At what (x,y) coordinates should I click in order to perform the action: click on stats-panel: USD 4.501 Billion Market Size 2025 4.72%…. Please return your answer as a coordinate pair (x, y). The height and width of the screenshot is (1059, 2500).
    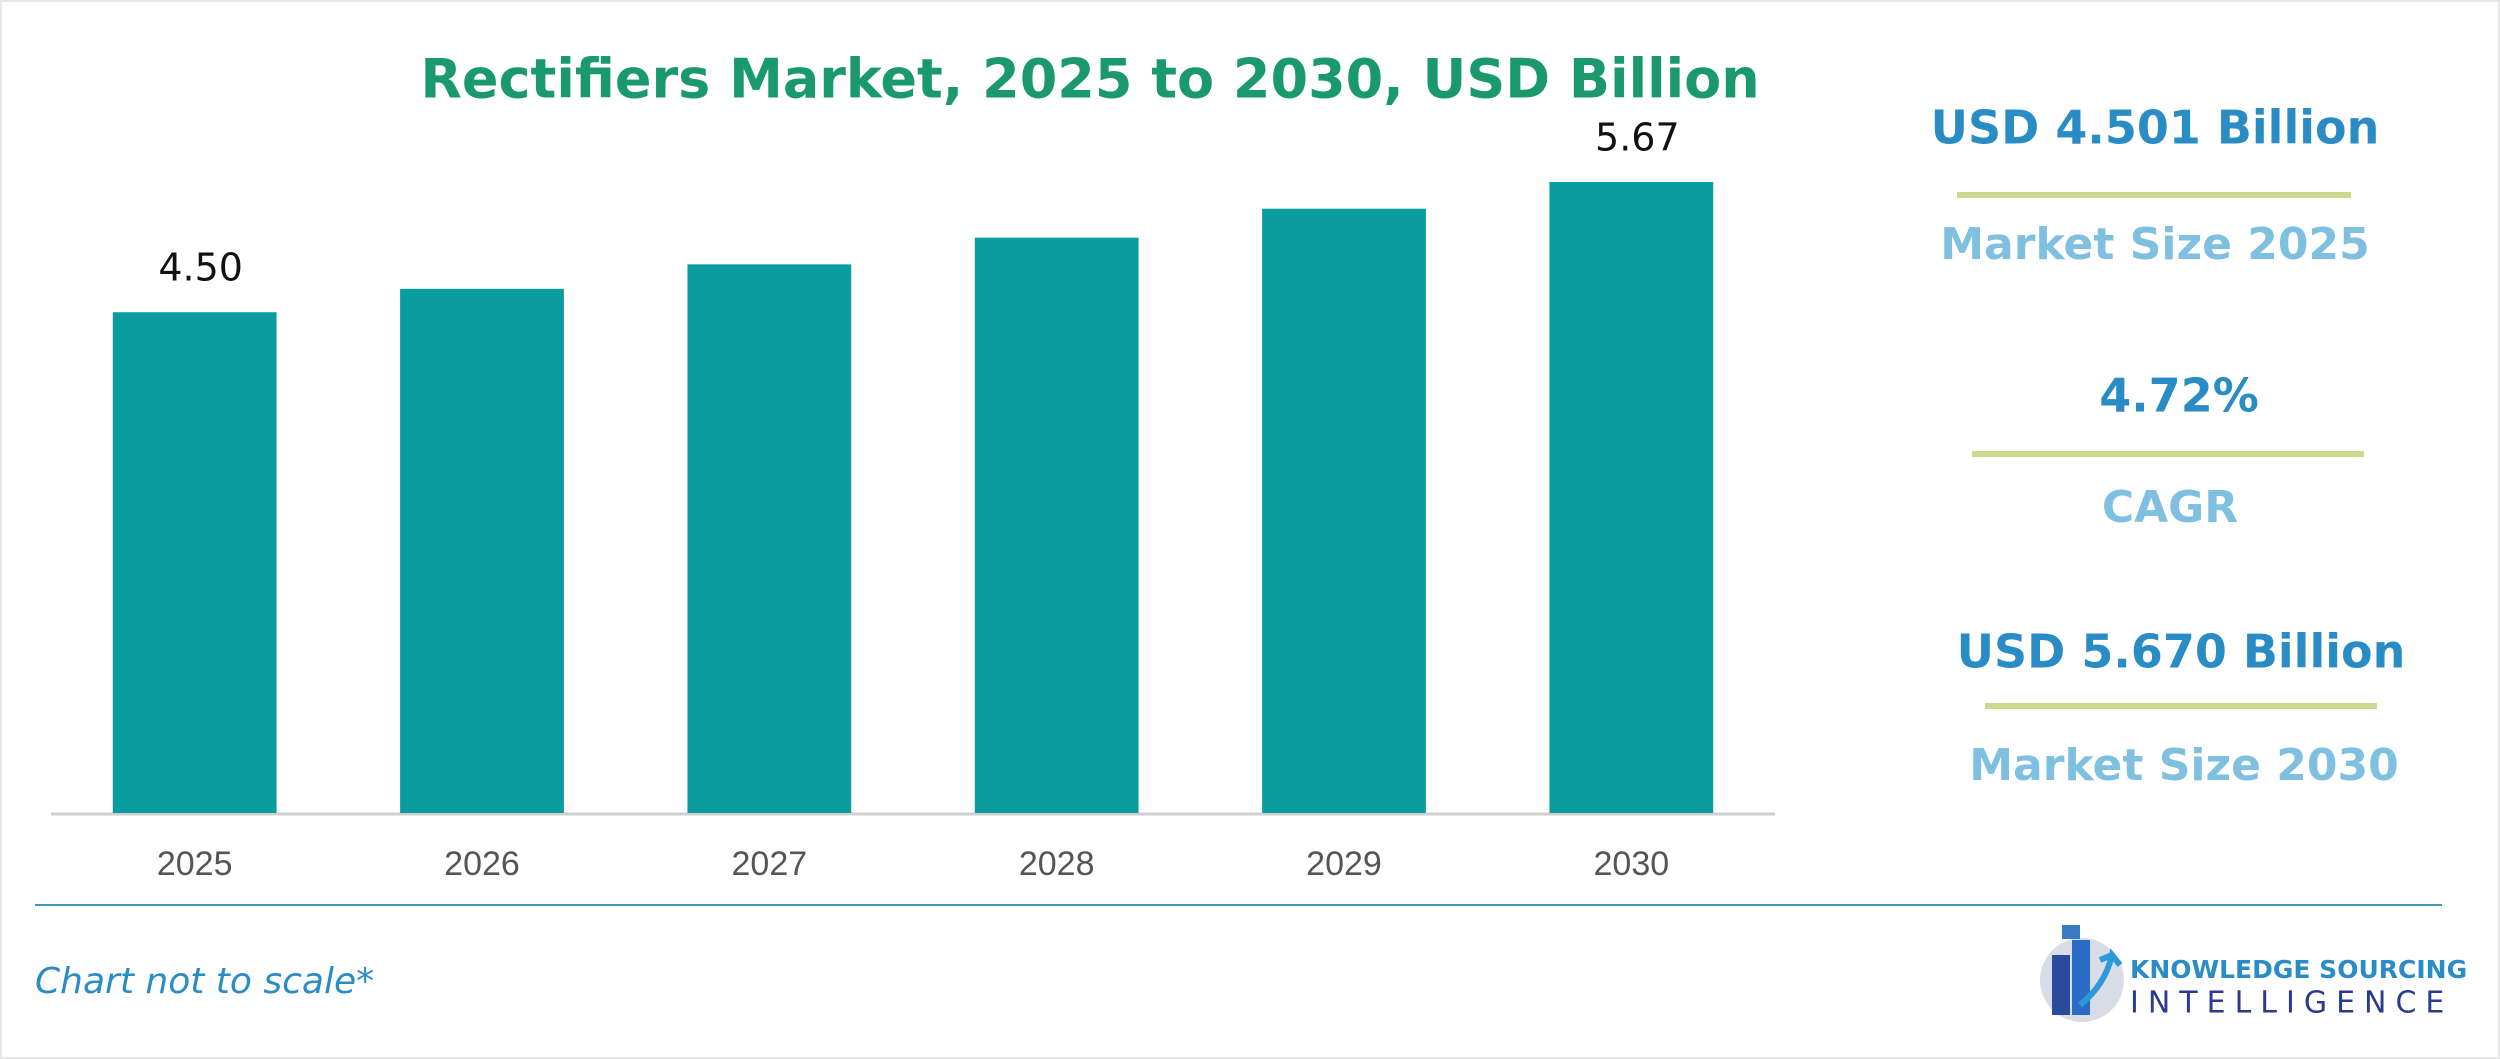
    Looking at the image, I should click on (2168, 446).